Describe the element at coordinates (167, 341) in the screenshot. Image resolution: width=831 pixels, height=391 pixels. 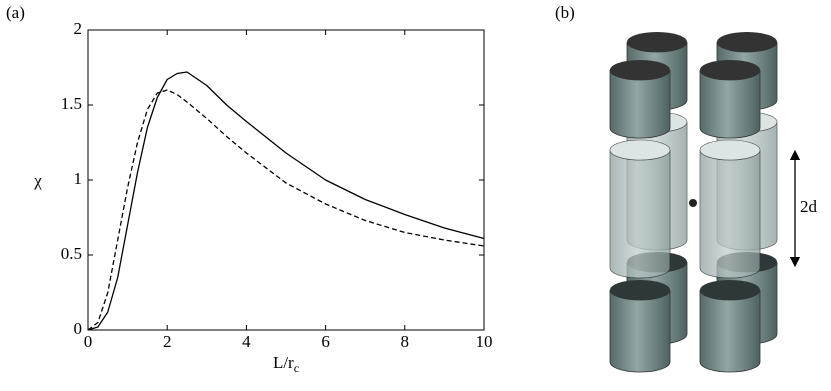
I see `x-tick-label: 2` at that location.